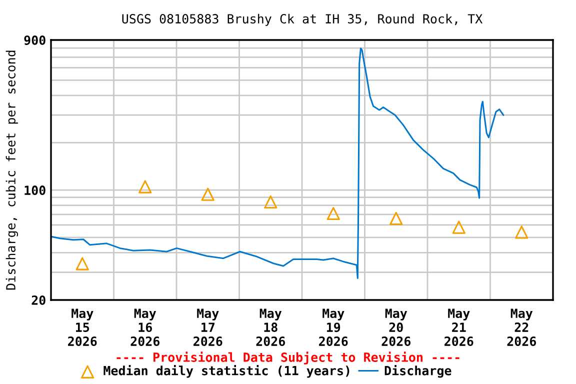  What do you see at coordinates (302, 20) in the screenshot?
I see `chart-title: USGS 08105883 Brushy Ck at IH 35, Round Rock, TX` at bounding box center [302, 20].